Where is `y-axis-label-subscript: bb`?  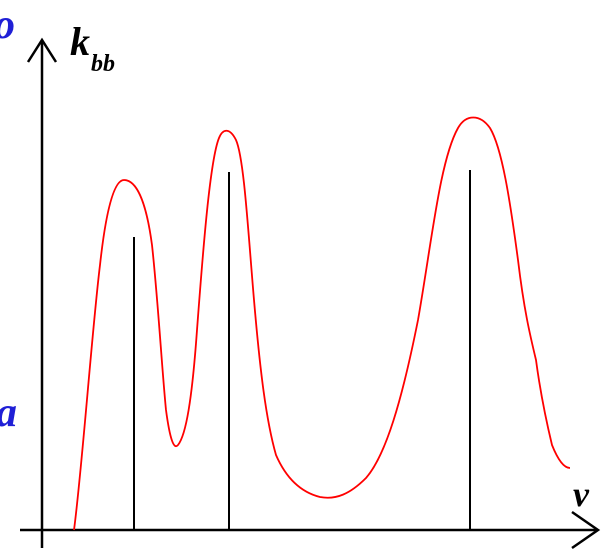 y-axis-label-subscript: bb is located at coordinates (103, 64).